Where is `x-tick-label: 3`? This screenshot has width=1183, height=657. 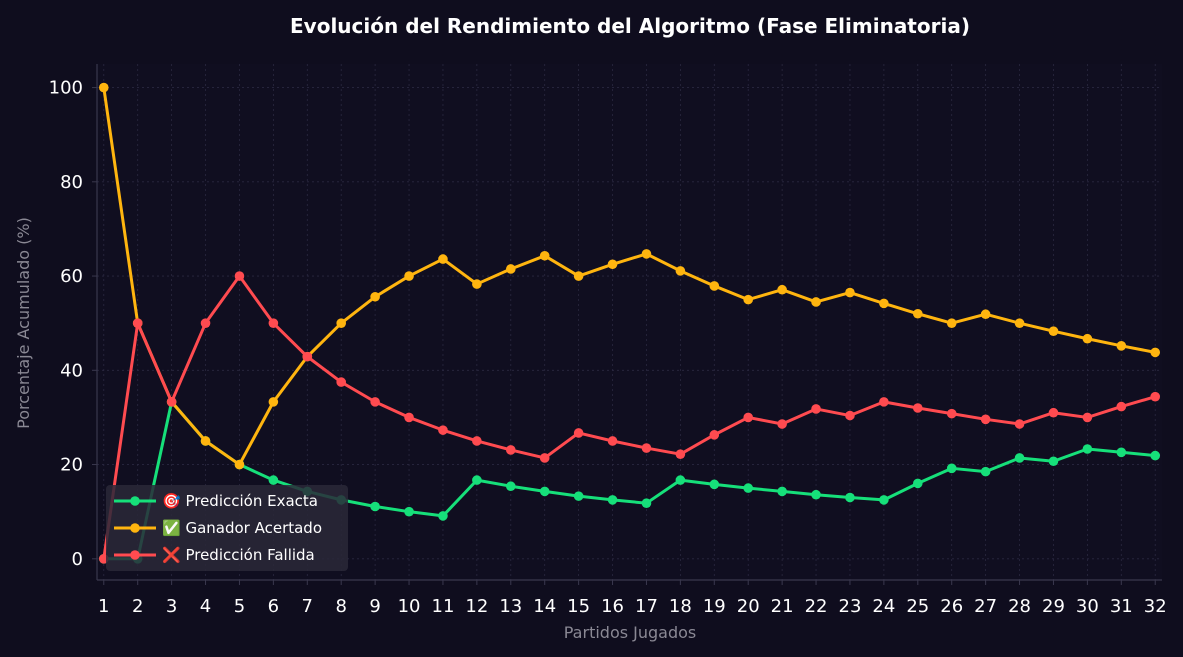 x-tick-label: 3 is located at coordinates (171, 606).